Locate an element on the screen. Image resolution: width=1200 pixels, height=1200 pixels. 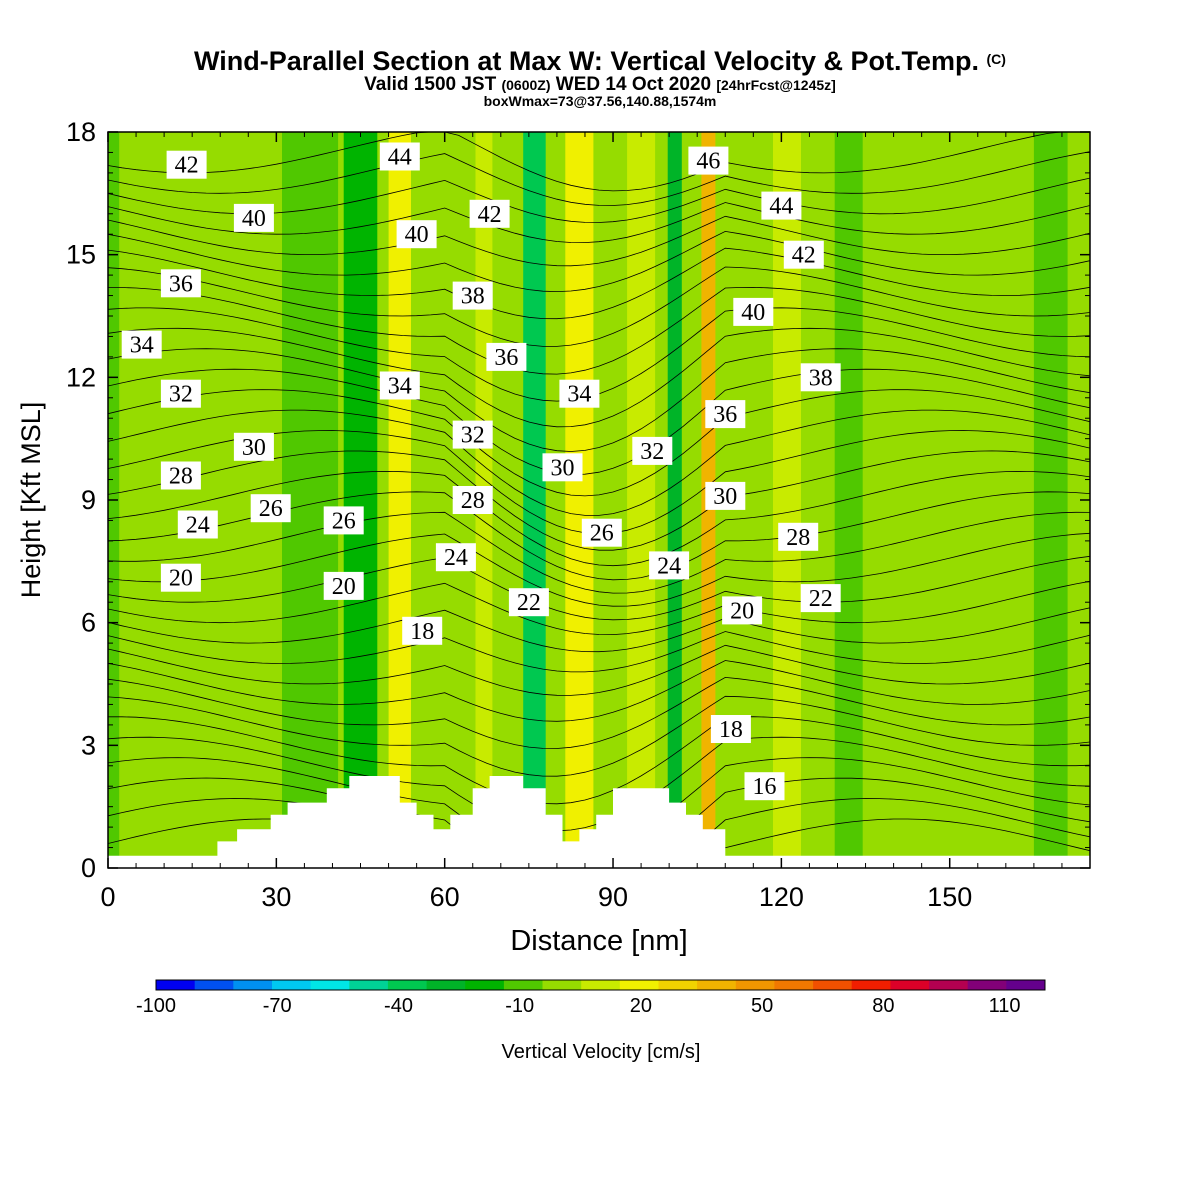
contour-label-13: 44 is located at coordinates (399, 156).